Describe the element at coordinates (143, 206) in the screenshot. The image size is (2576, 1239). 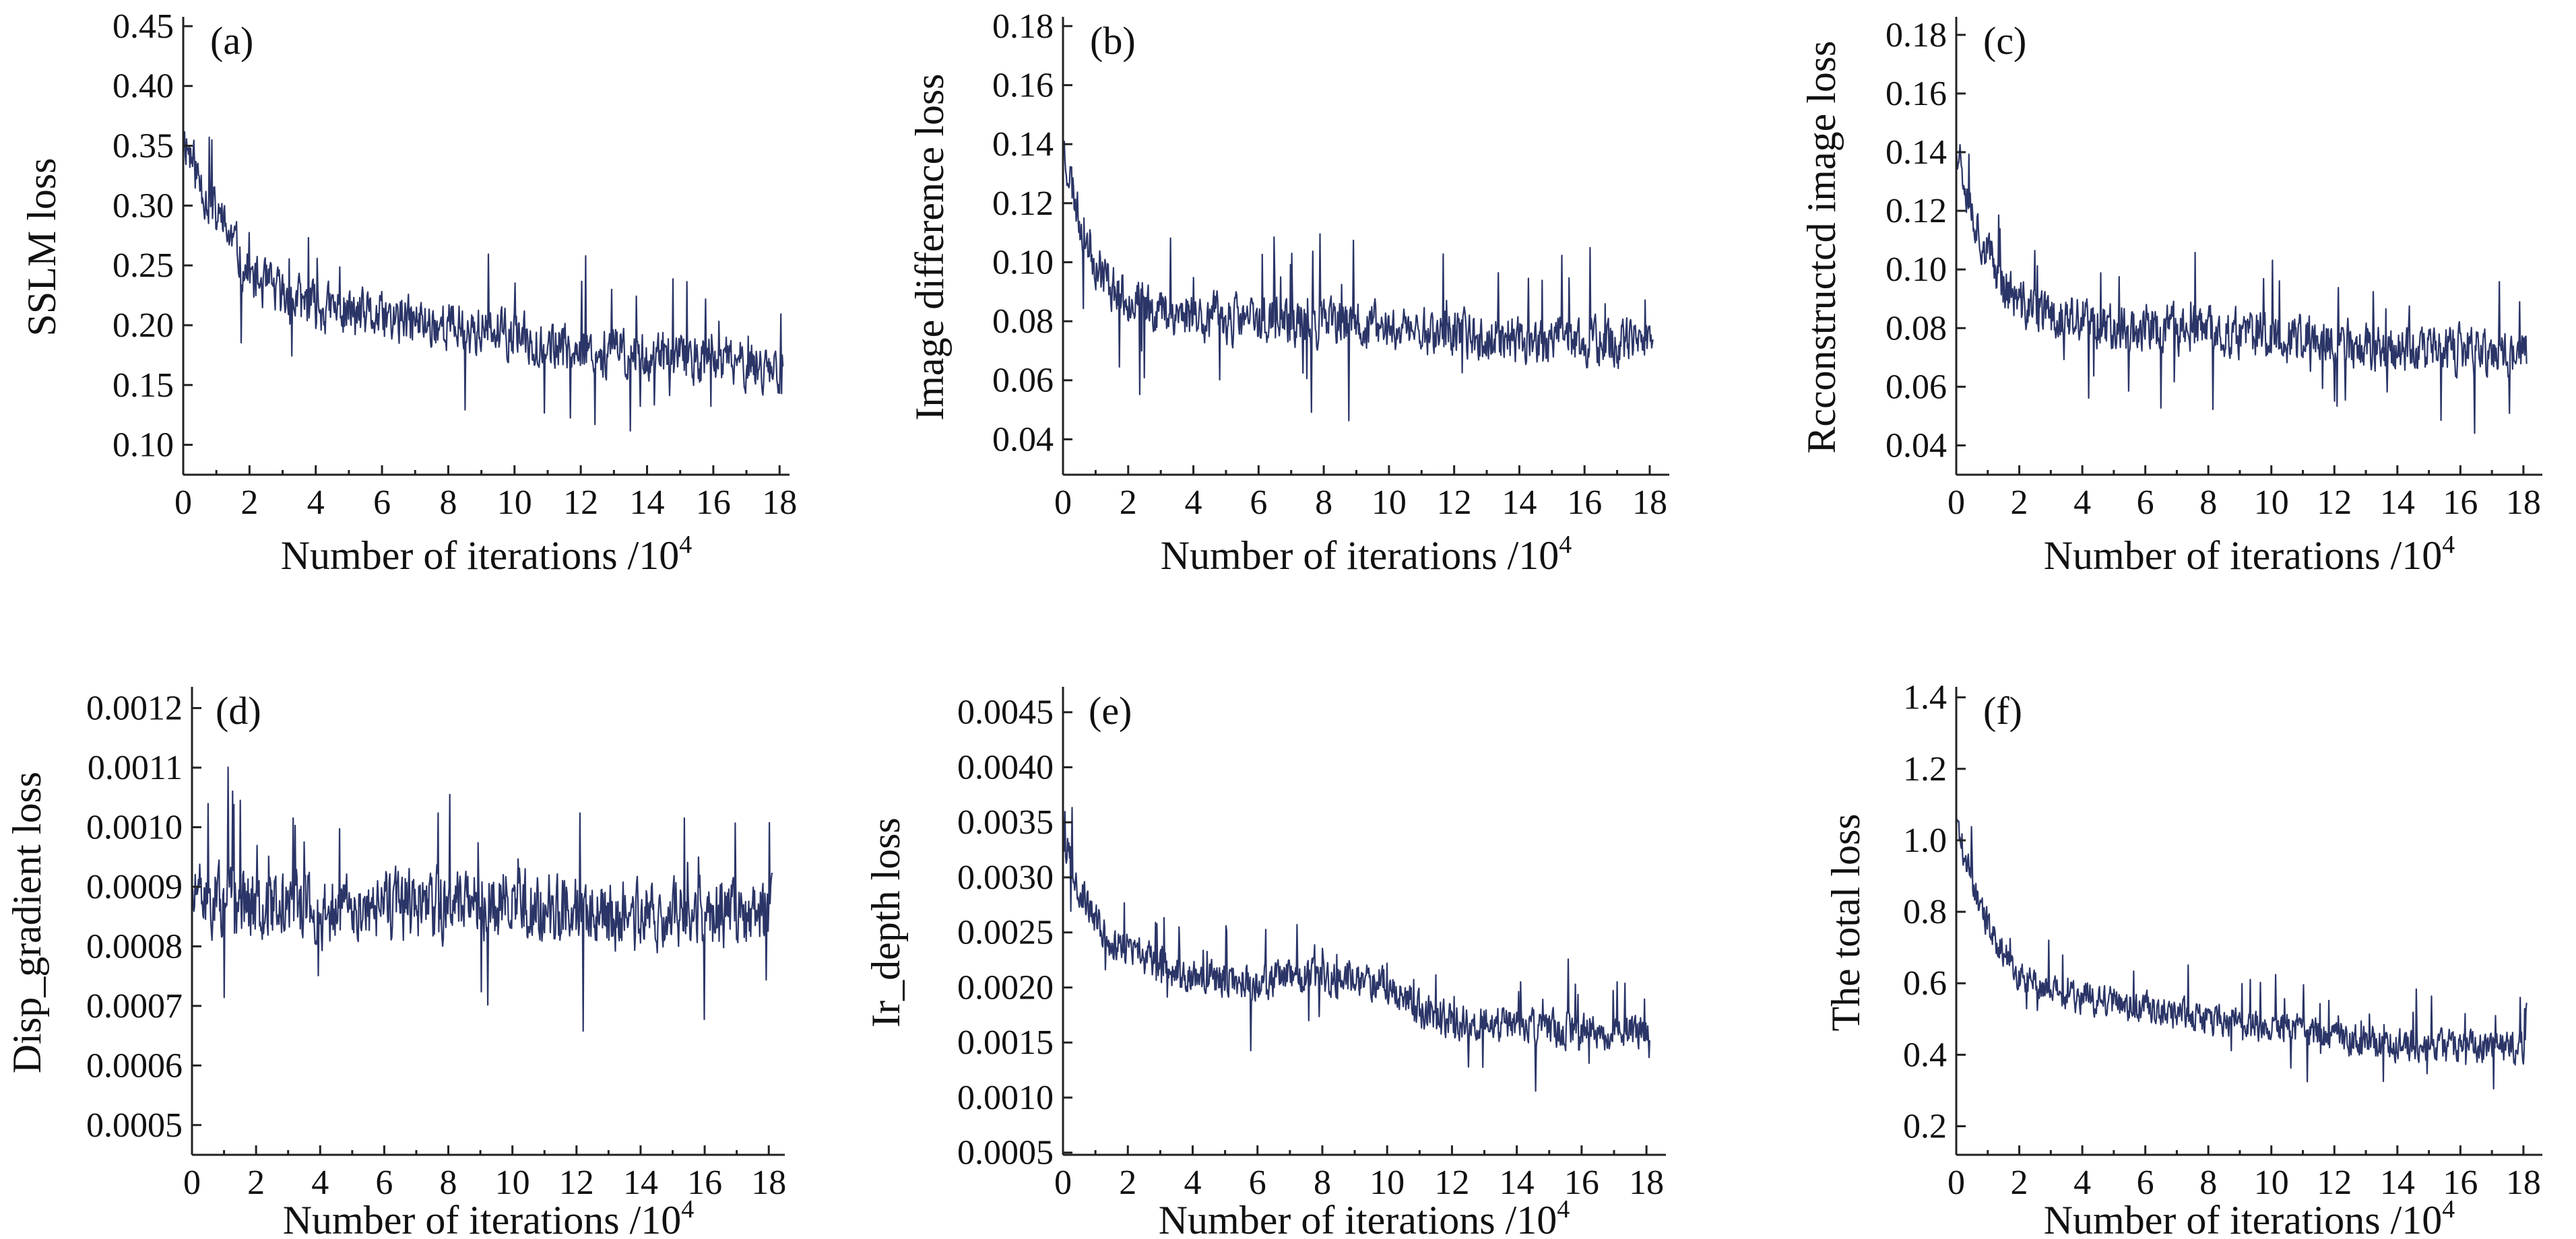
I see `y-tick-label: 0.30` at that location.